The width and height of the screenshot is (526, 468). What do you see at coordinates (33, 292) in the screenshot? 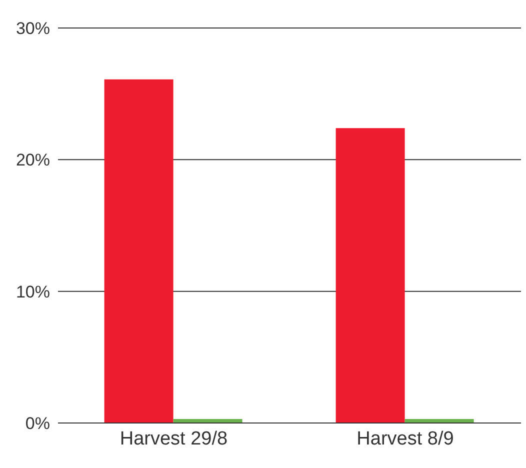
I see `y-tick-label: 10%` at bounding box center [33, 292].